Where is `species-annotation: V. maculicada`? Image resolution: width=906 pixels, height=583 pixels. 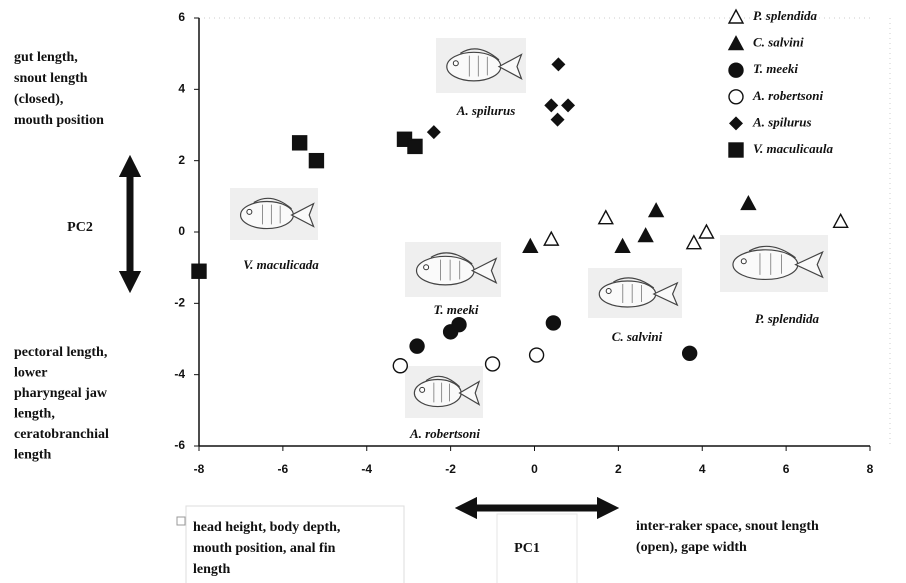
species-annotation: V. maculicada is located at coordinates (281, 264).